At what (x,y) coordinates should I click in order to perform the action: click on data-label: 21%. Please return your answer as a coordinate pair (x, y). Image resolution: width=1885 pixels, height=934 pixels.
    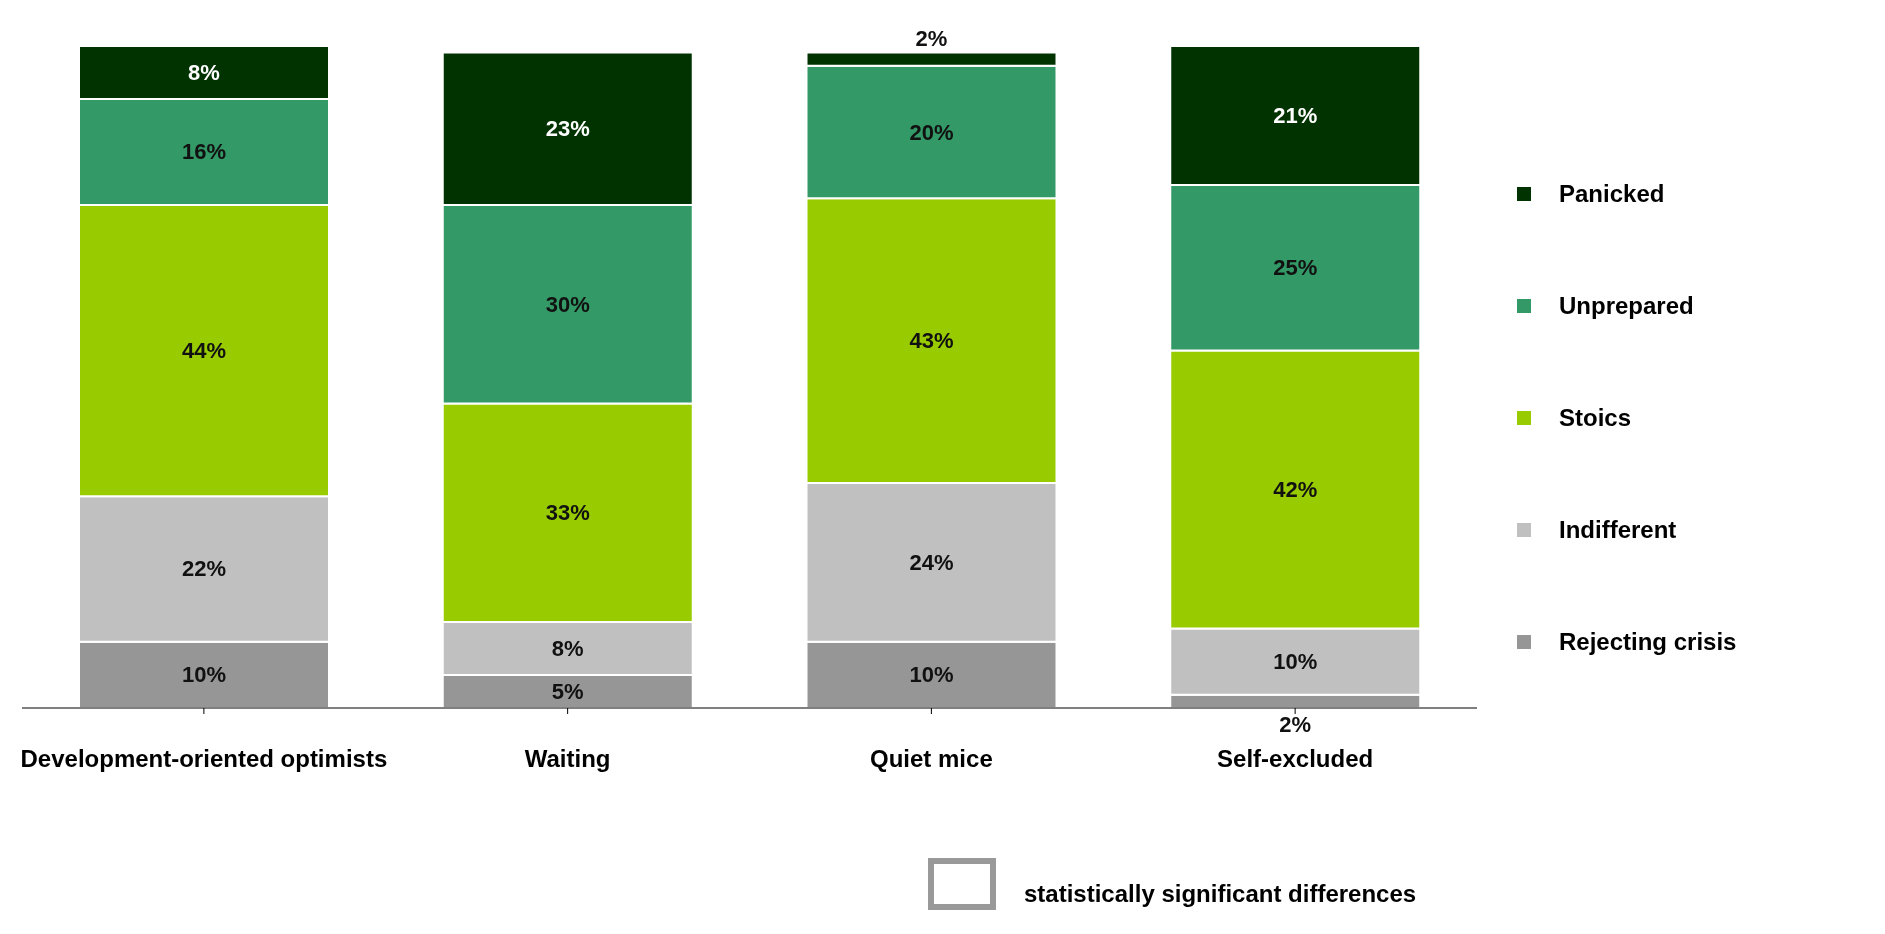
    Looking at the image, I should click on (1295, 116).